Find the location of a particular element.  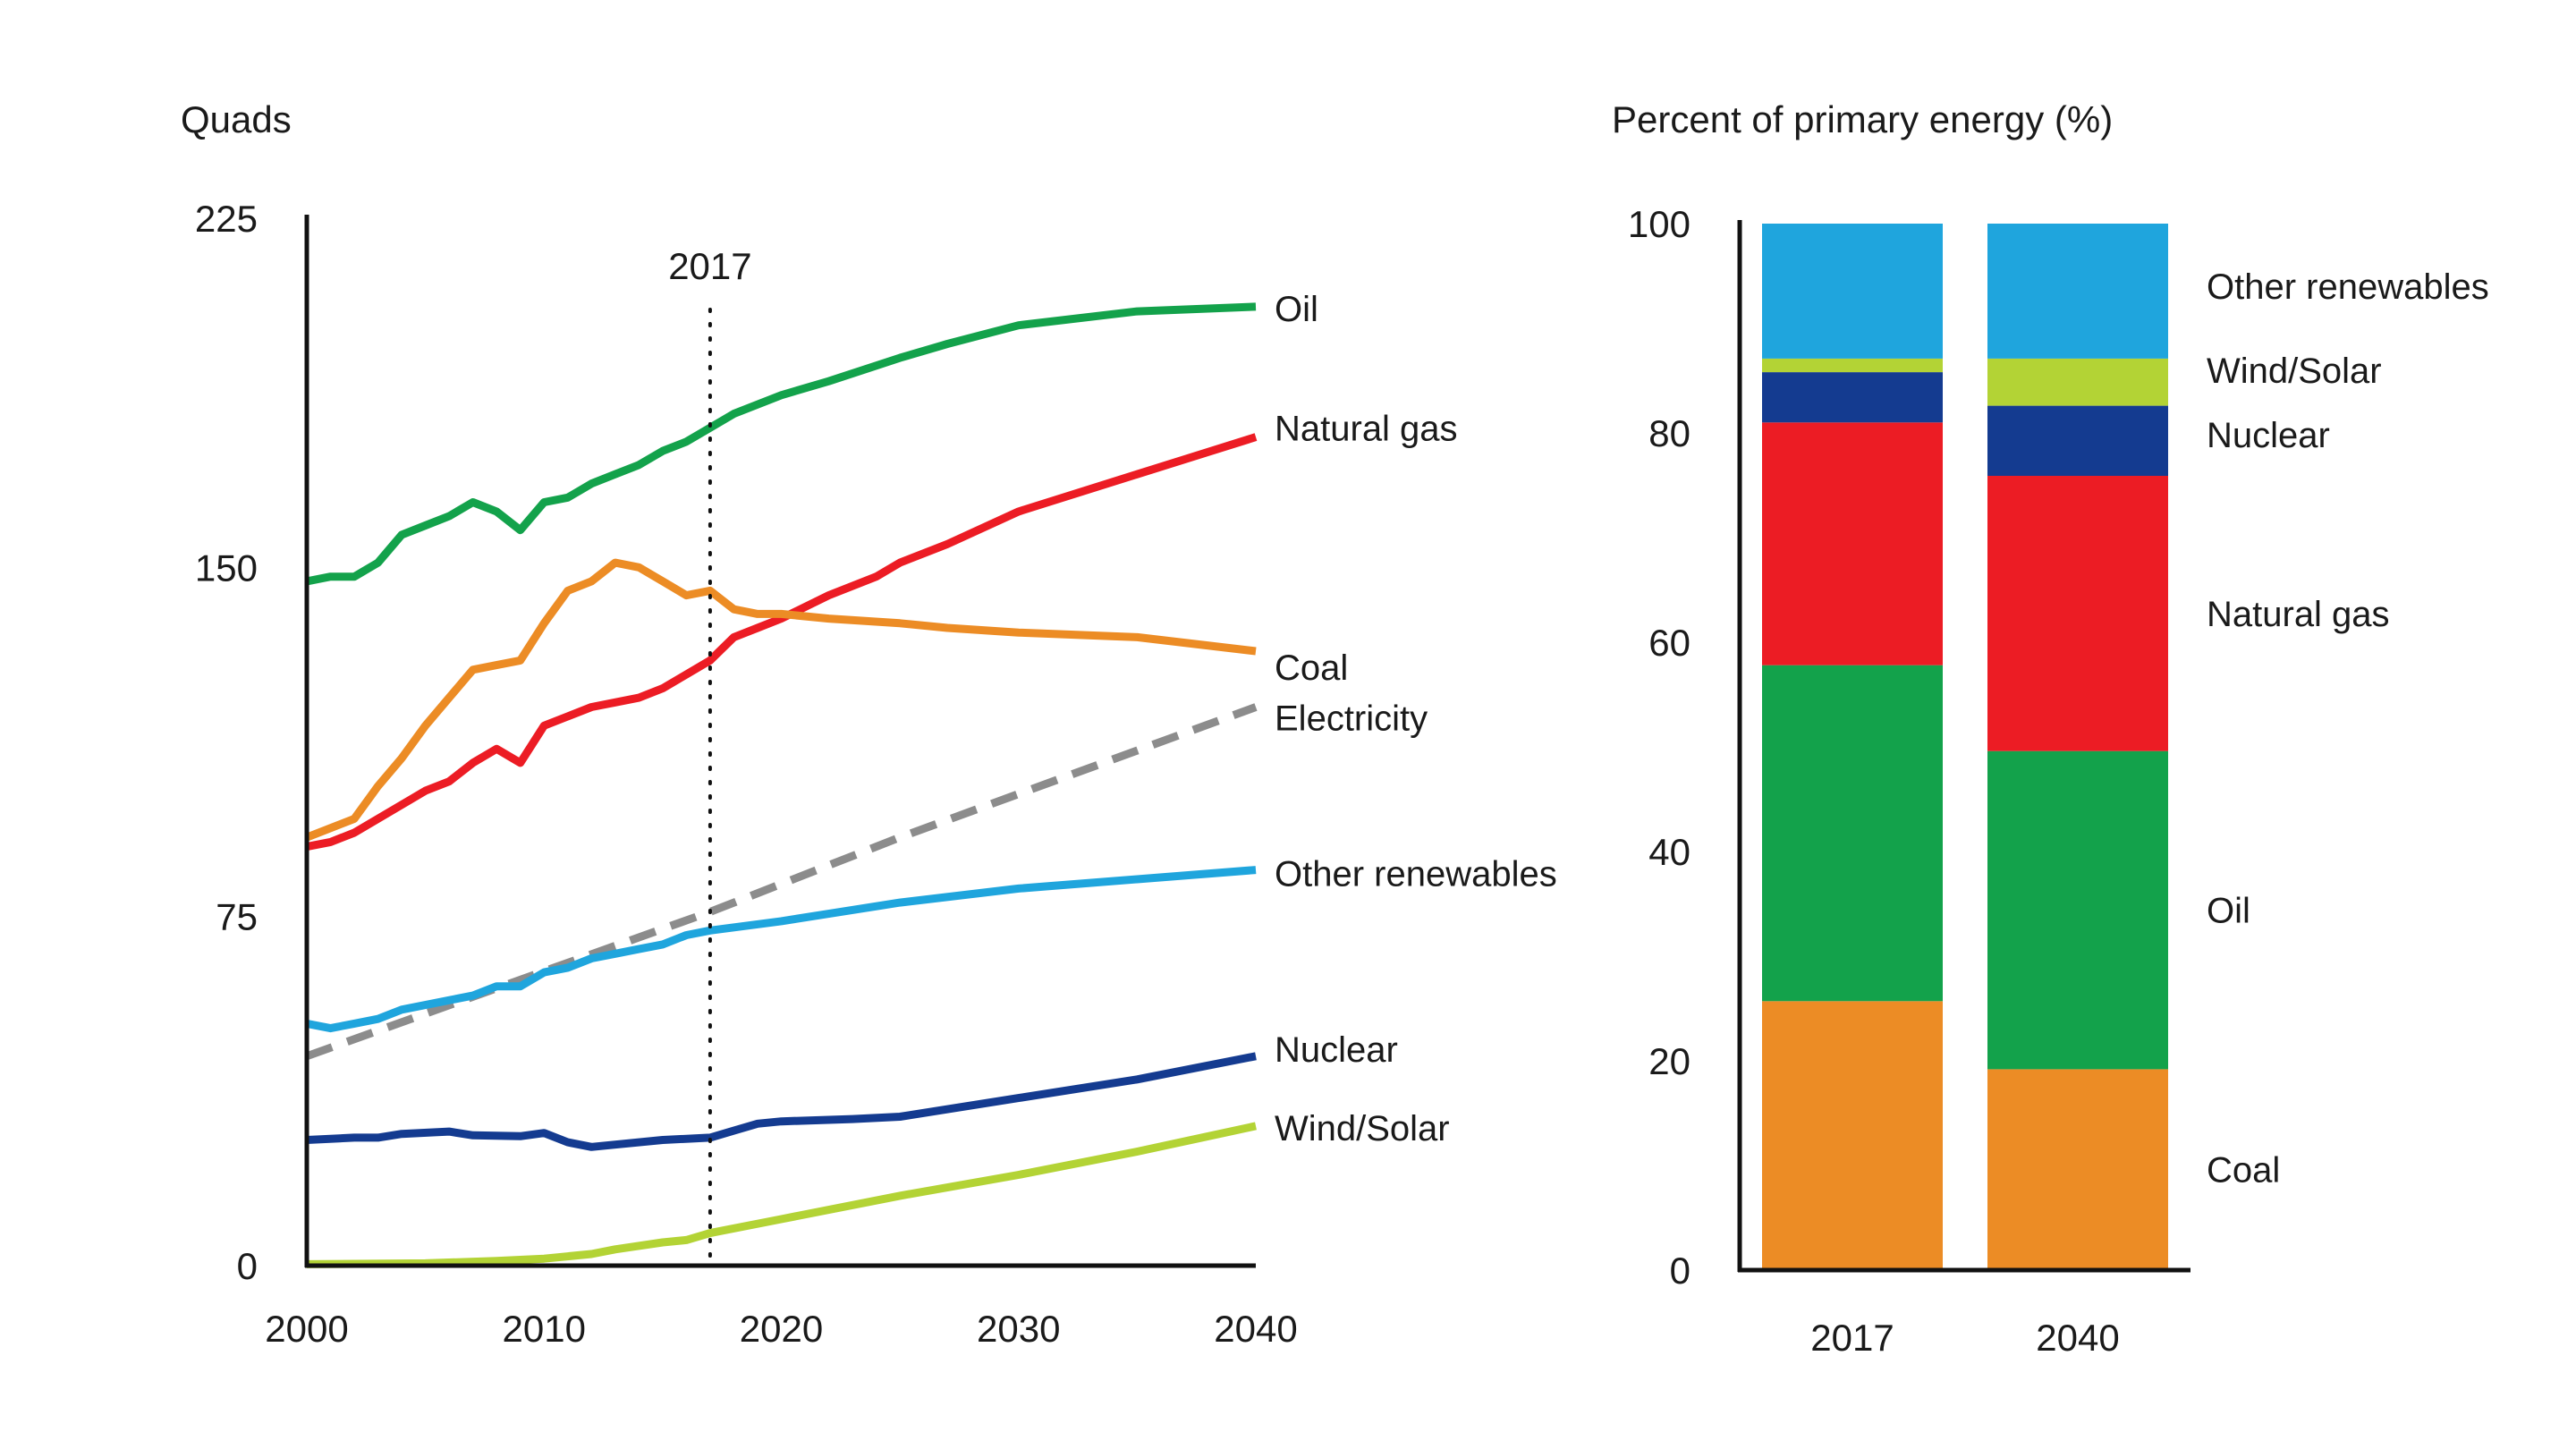

bar-chart-y-tick-label: 20 is located at coordinates (1669, 1061).